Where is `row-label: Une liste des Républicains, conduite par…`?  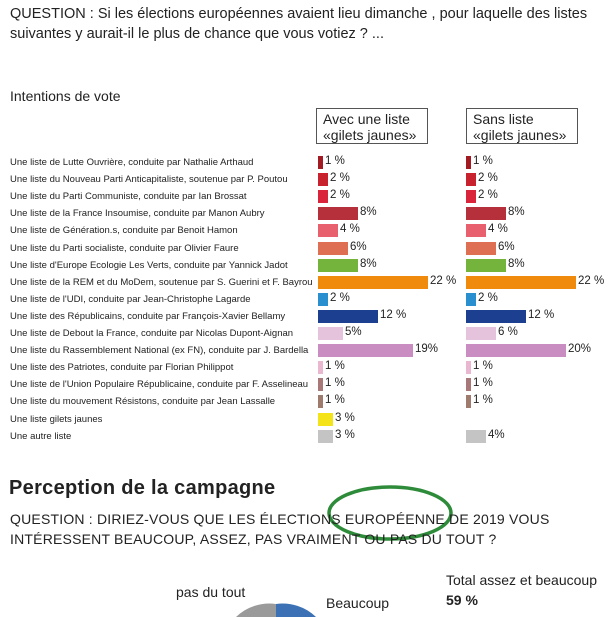
row-label: Une liste des Républicains, conduite par… is located at coordinates (148, 316).